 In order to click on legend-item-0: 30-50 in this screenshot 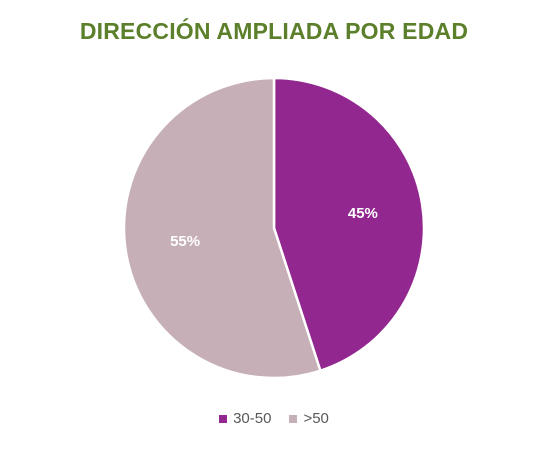, I will do `click(245, 418)`.